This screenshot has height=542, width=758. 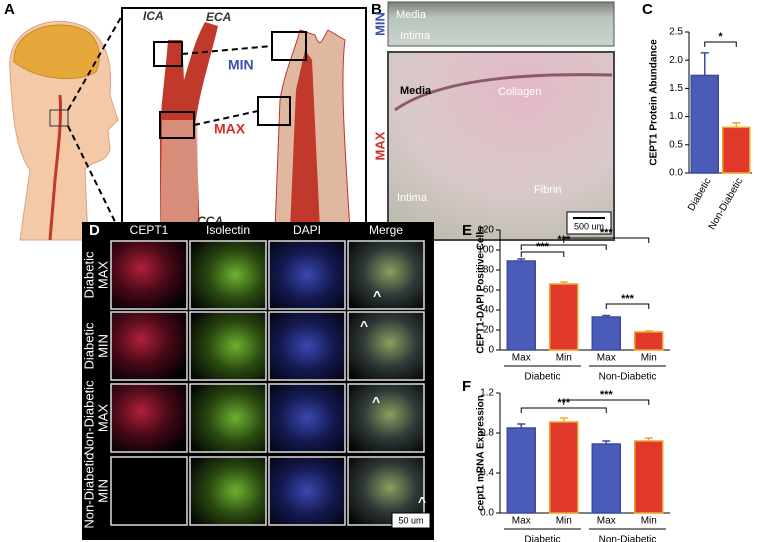 I want to click on head-illustration, so click(x=67, y=126).